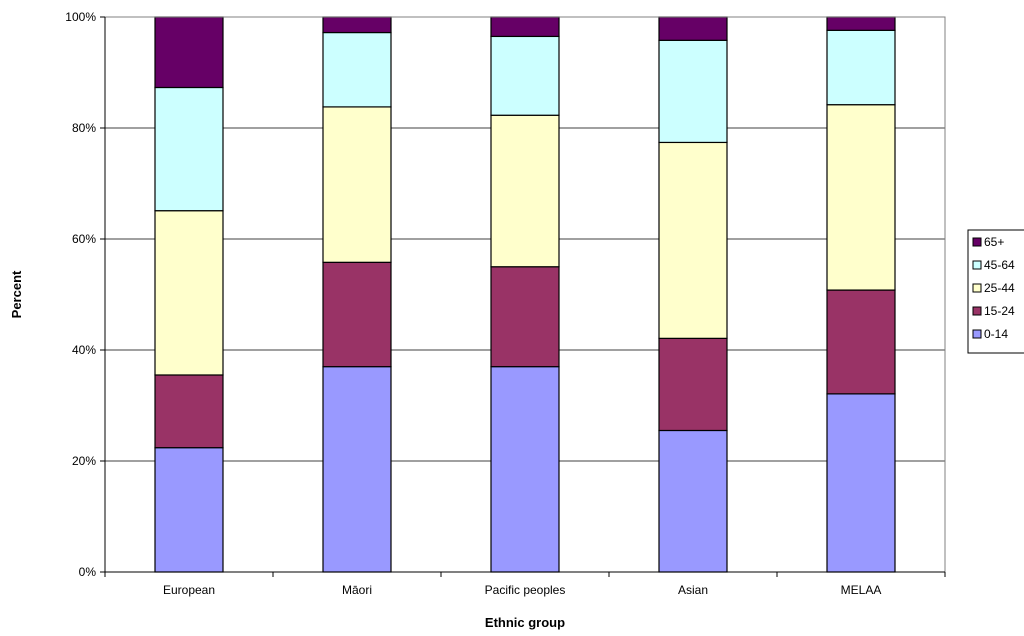 Image resolution: width=1024 pixels, height=636 pixels. Describe the element at coordinates (999, 288) in the screenshot. I see `legend-label: 25-44` at that location.